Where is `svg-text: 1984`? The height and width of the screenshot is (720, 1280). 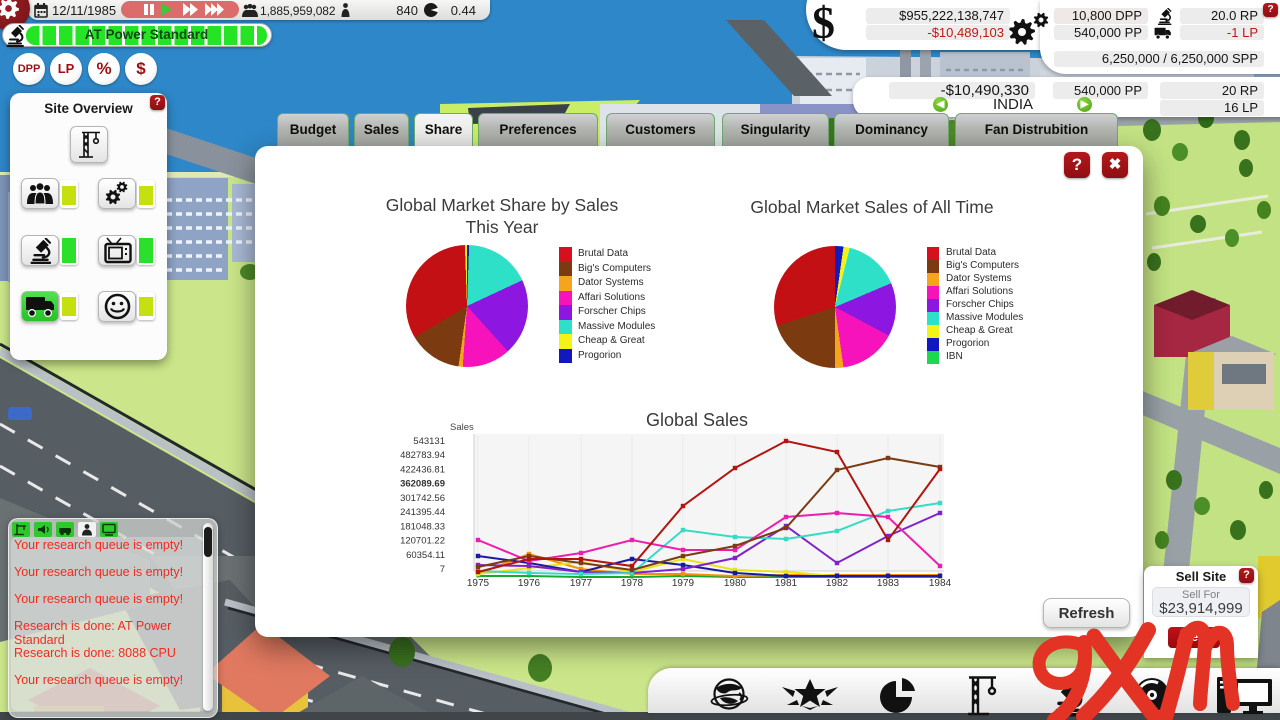
svg-text: 1984 is located at coordinates (940, 583).